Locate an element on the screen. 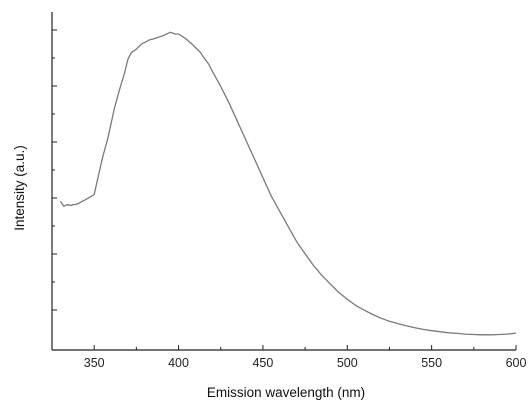  x-axis-tick-labels: 350 400 450 500 550 600 is located at coordinates (305, 363).